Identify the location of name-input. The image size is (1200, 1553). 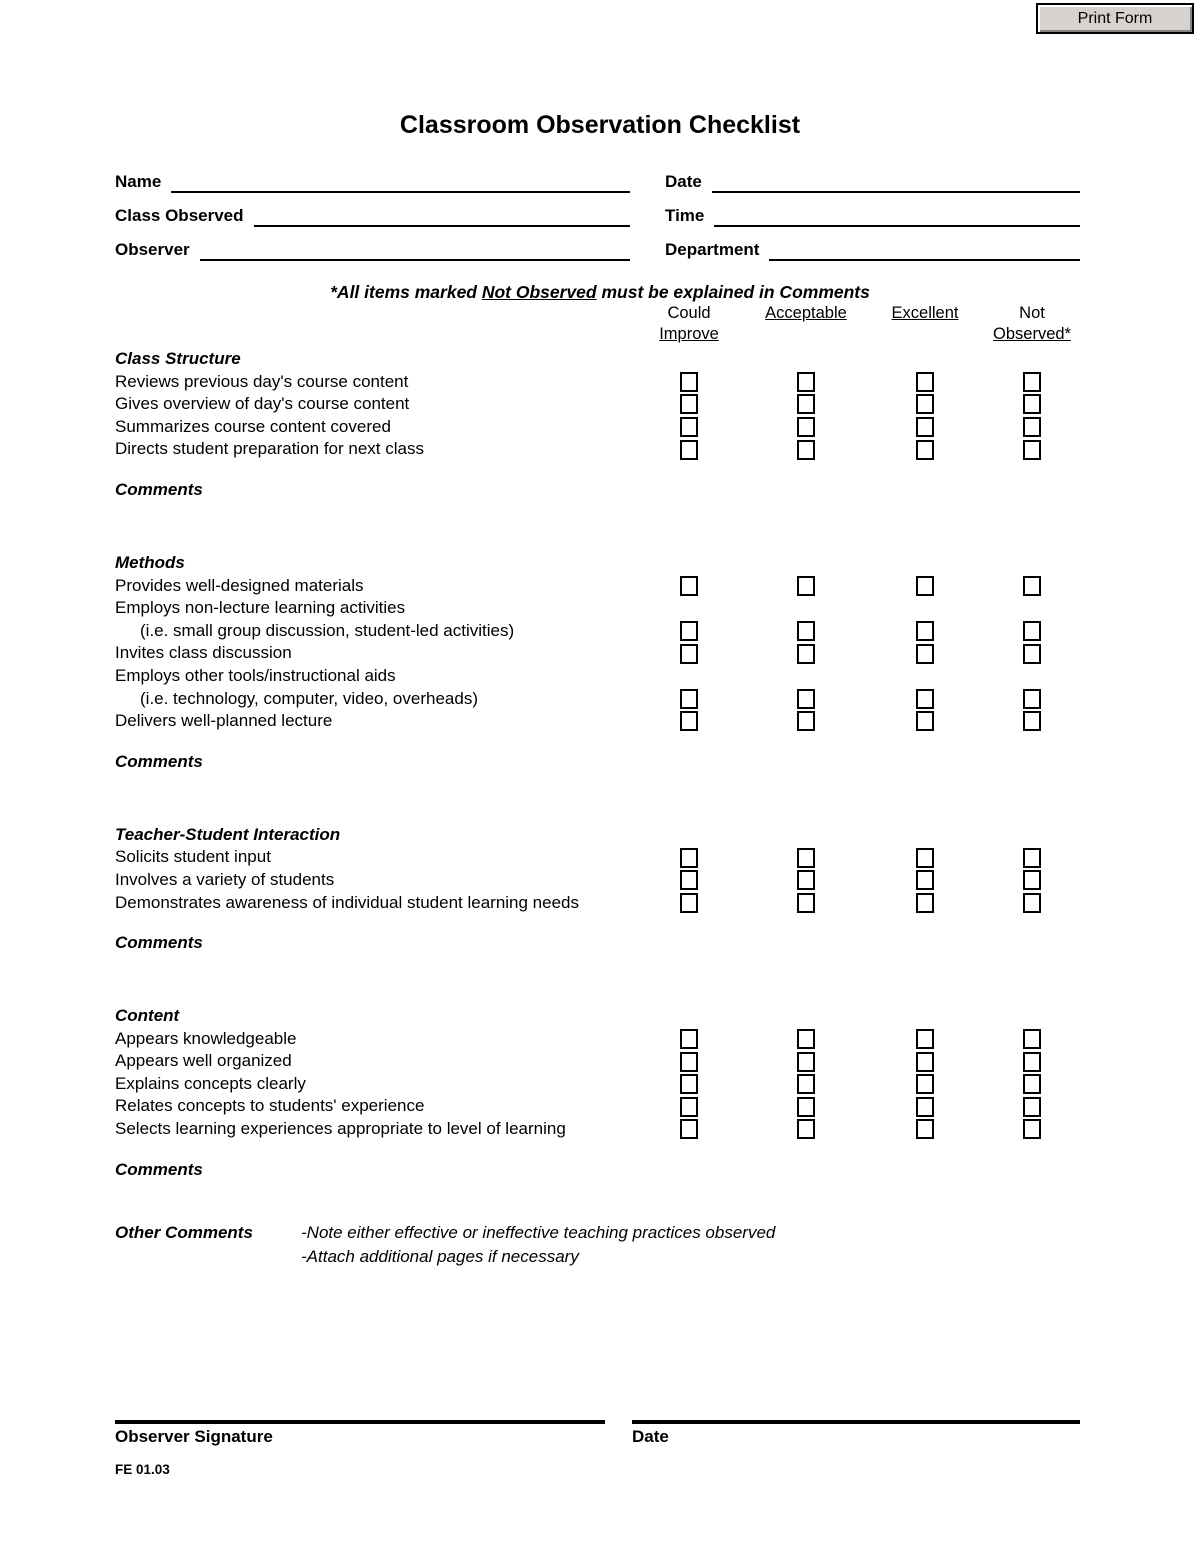
(400, 182).